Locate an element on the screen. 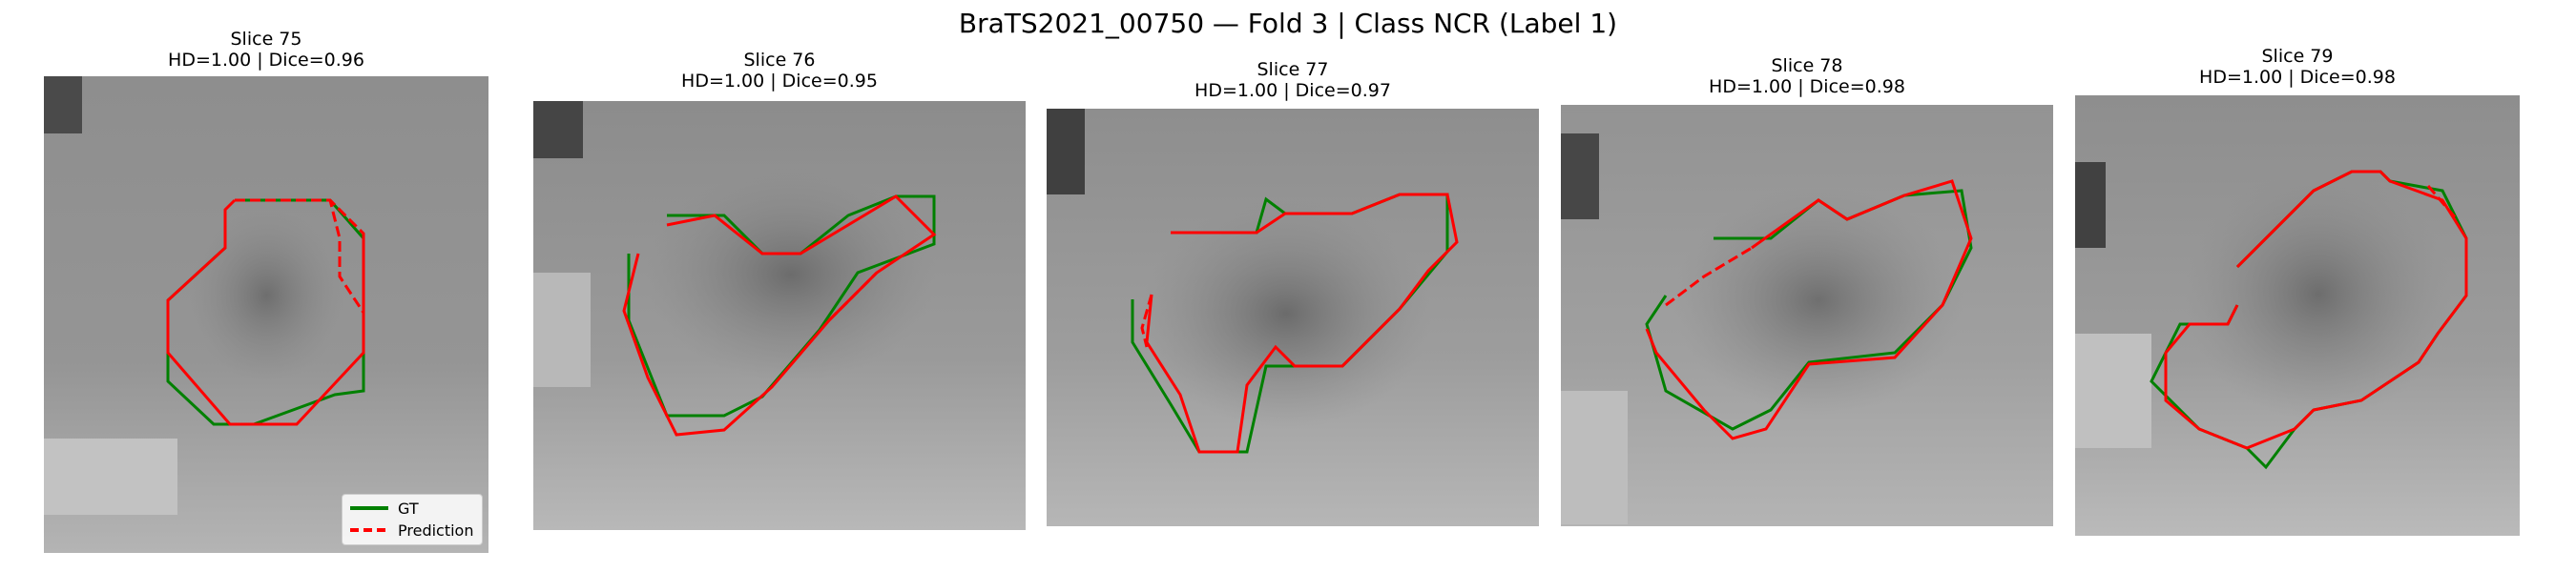 Image resolution: width=2576 pixels, height=572 pixels. legend-item-gt: GT is located at coordinates (384, 509).